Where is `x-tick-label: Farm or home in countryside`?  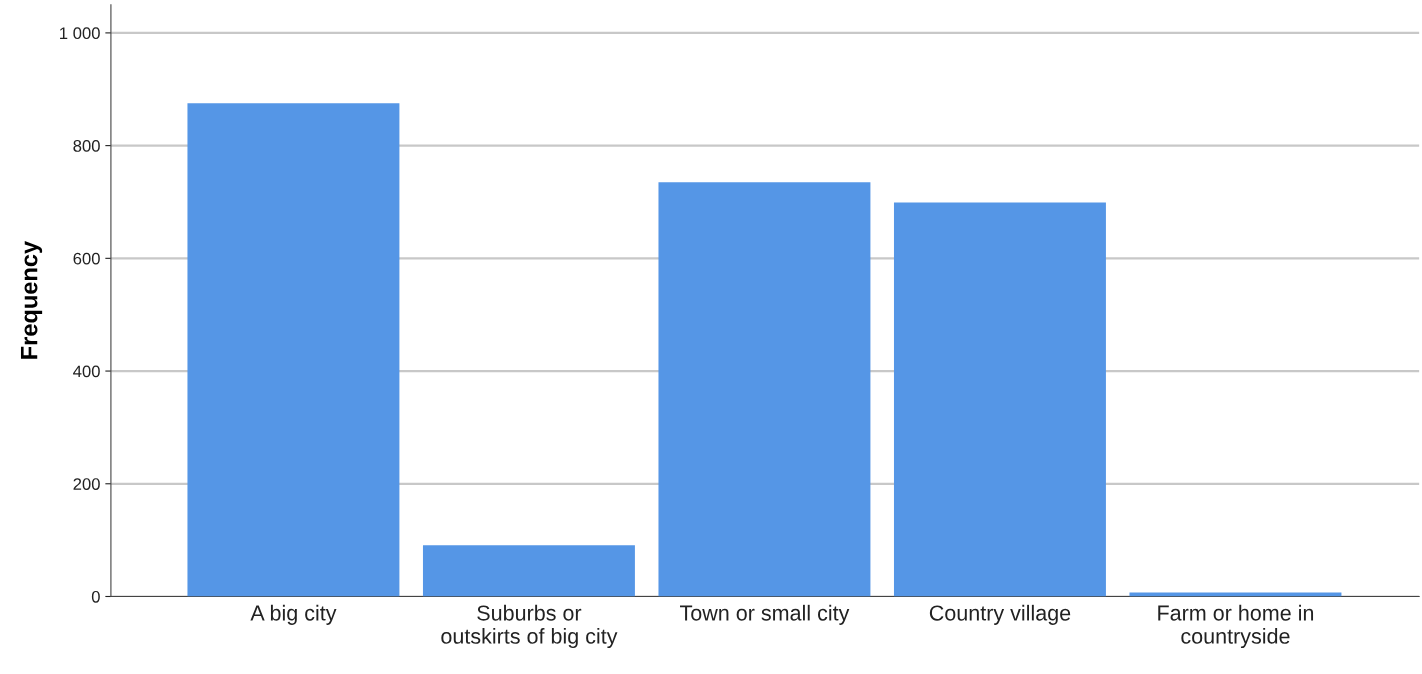 x-tick-label: Farm or home in countryside is located at coordinates (1236, 626).